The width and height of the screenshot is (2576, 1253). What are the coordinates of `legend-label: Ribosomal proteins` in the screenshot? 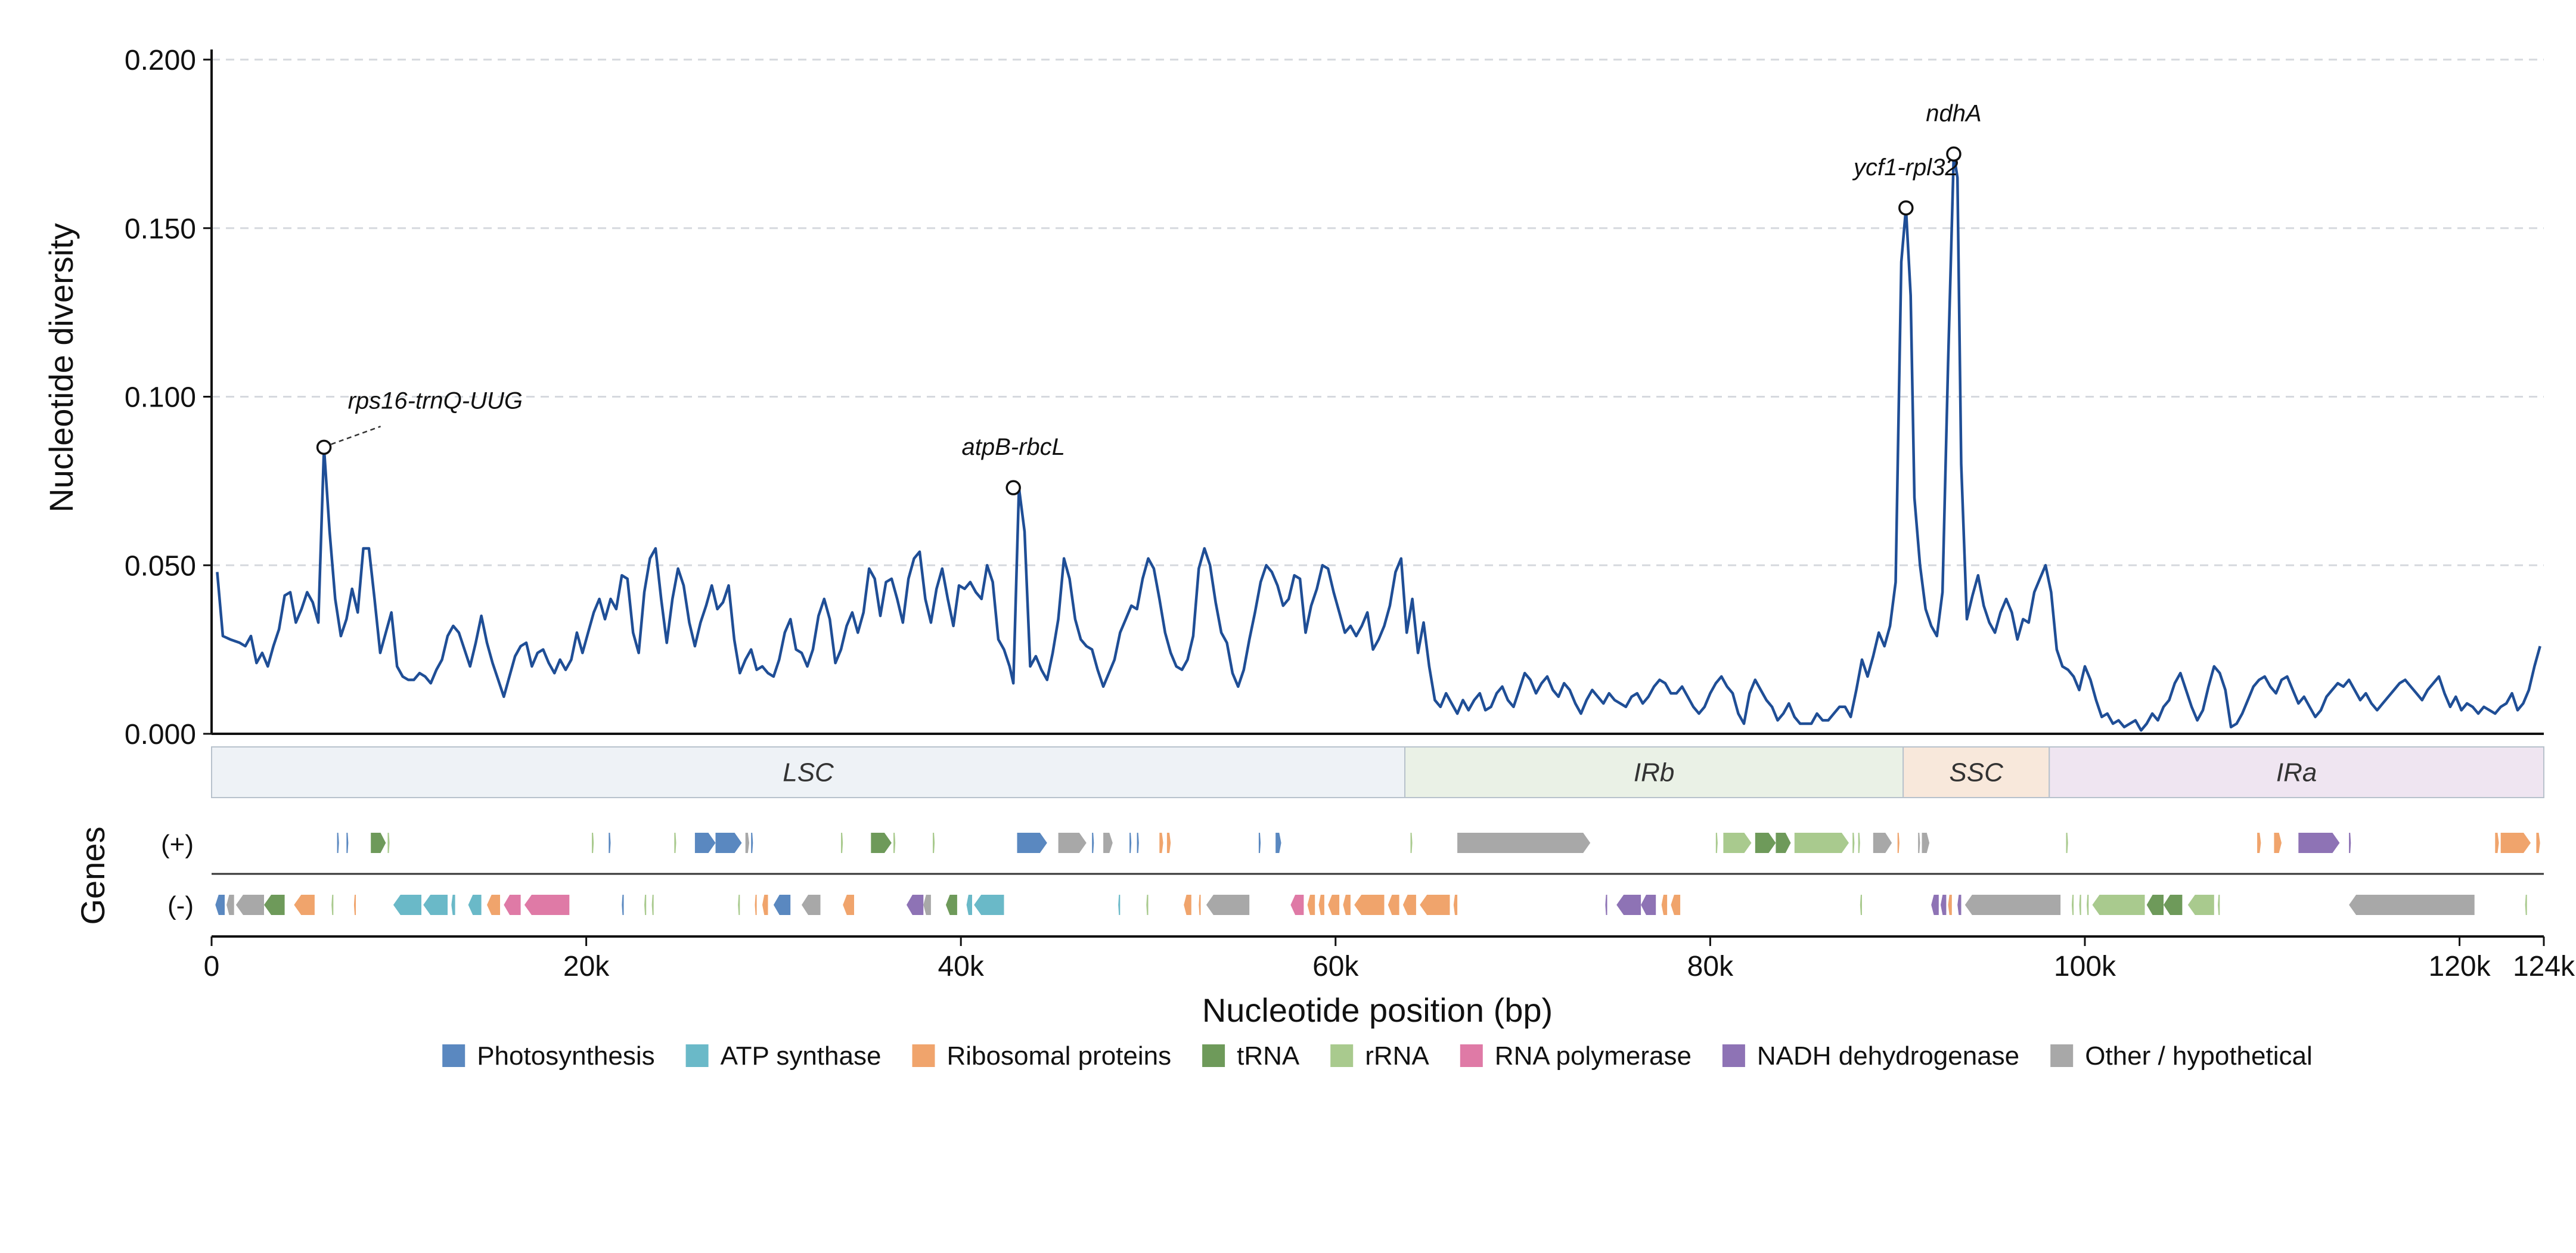 It's located at (1060, 1056).